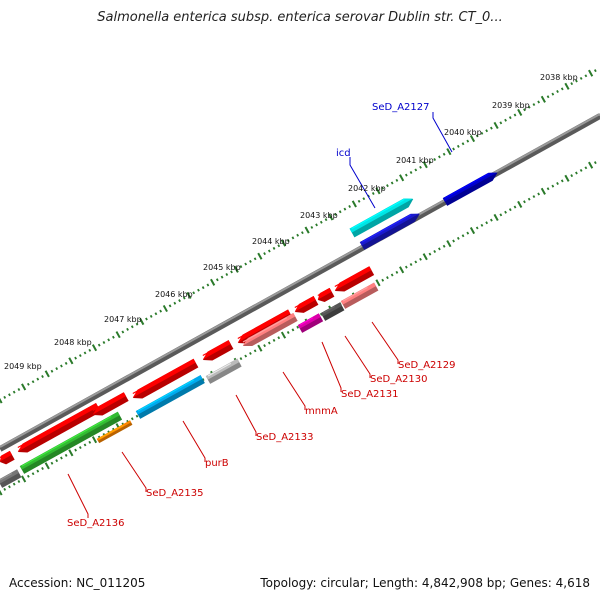  What do you see at coordinates (321, 411) in the screenshot?
I see `gene-label-mnma: mnmA` at bounding box center [321, 411].